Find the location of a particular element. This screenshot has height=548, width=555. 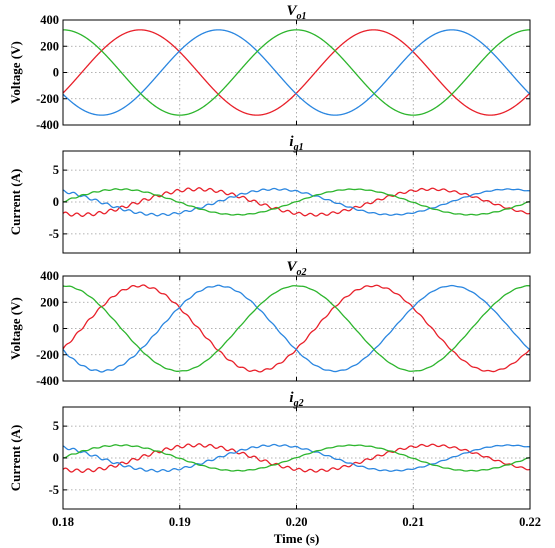

x-axis-label: Time (s) is located at coordinates (297, 538).